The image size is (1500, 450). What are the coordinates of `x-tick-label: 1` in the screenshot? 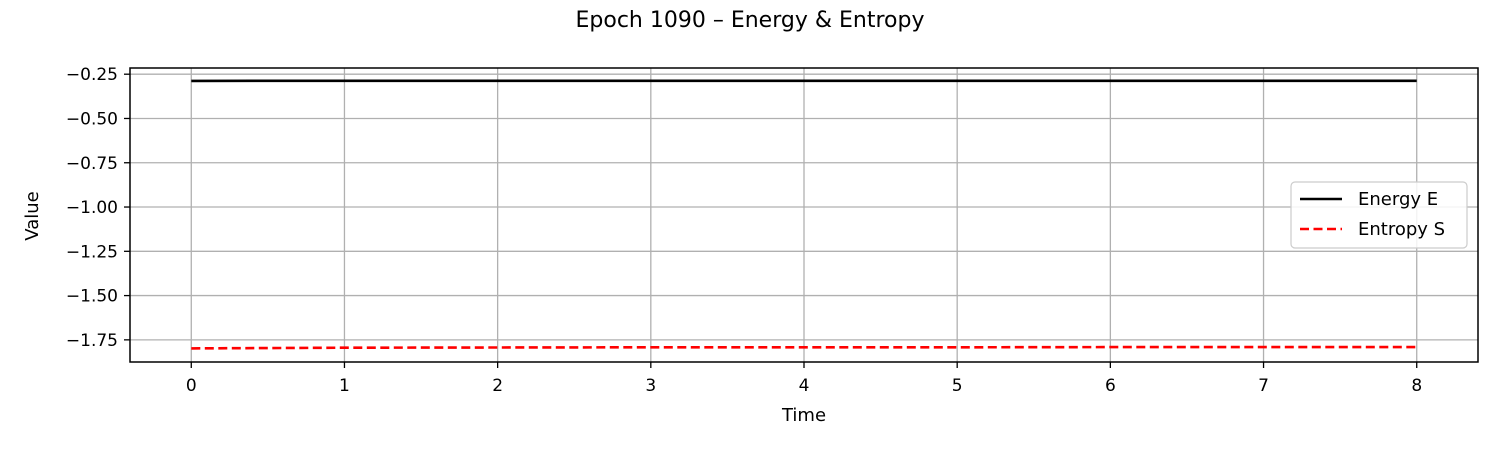 It's located at (344, 386).